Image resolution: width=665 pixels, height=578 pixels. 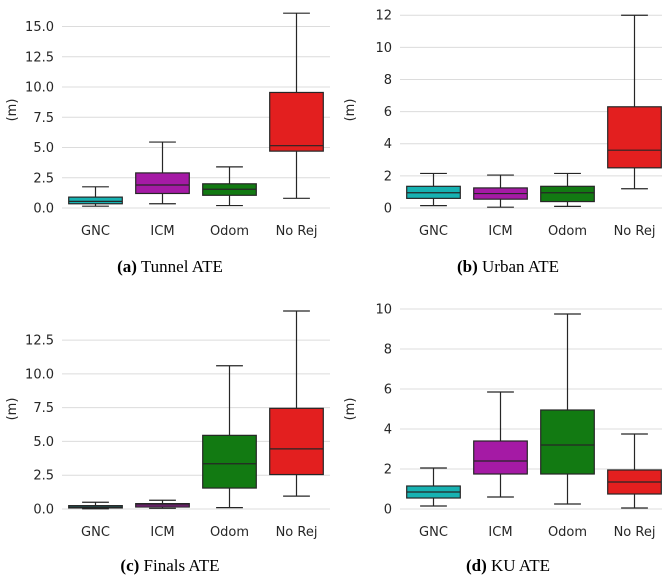 What do you see at coordinates (127, 266) in the screenshot?
I see `caption-label: (a)` at bounding box center [127, 266].